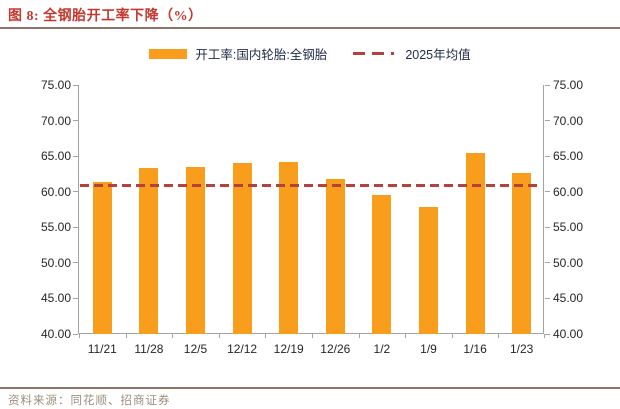 This screenshot has width=620, height=409. What do you see at coordinates (242, 248) in the screenshot?
I see `bar-12/12` at bounding box center [242, 248].